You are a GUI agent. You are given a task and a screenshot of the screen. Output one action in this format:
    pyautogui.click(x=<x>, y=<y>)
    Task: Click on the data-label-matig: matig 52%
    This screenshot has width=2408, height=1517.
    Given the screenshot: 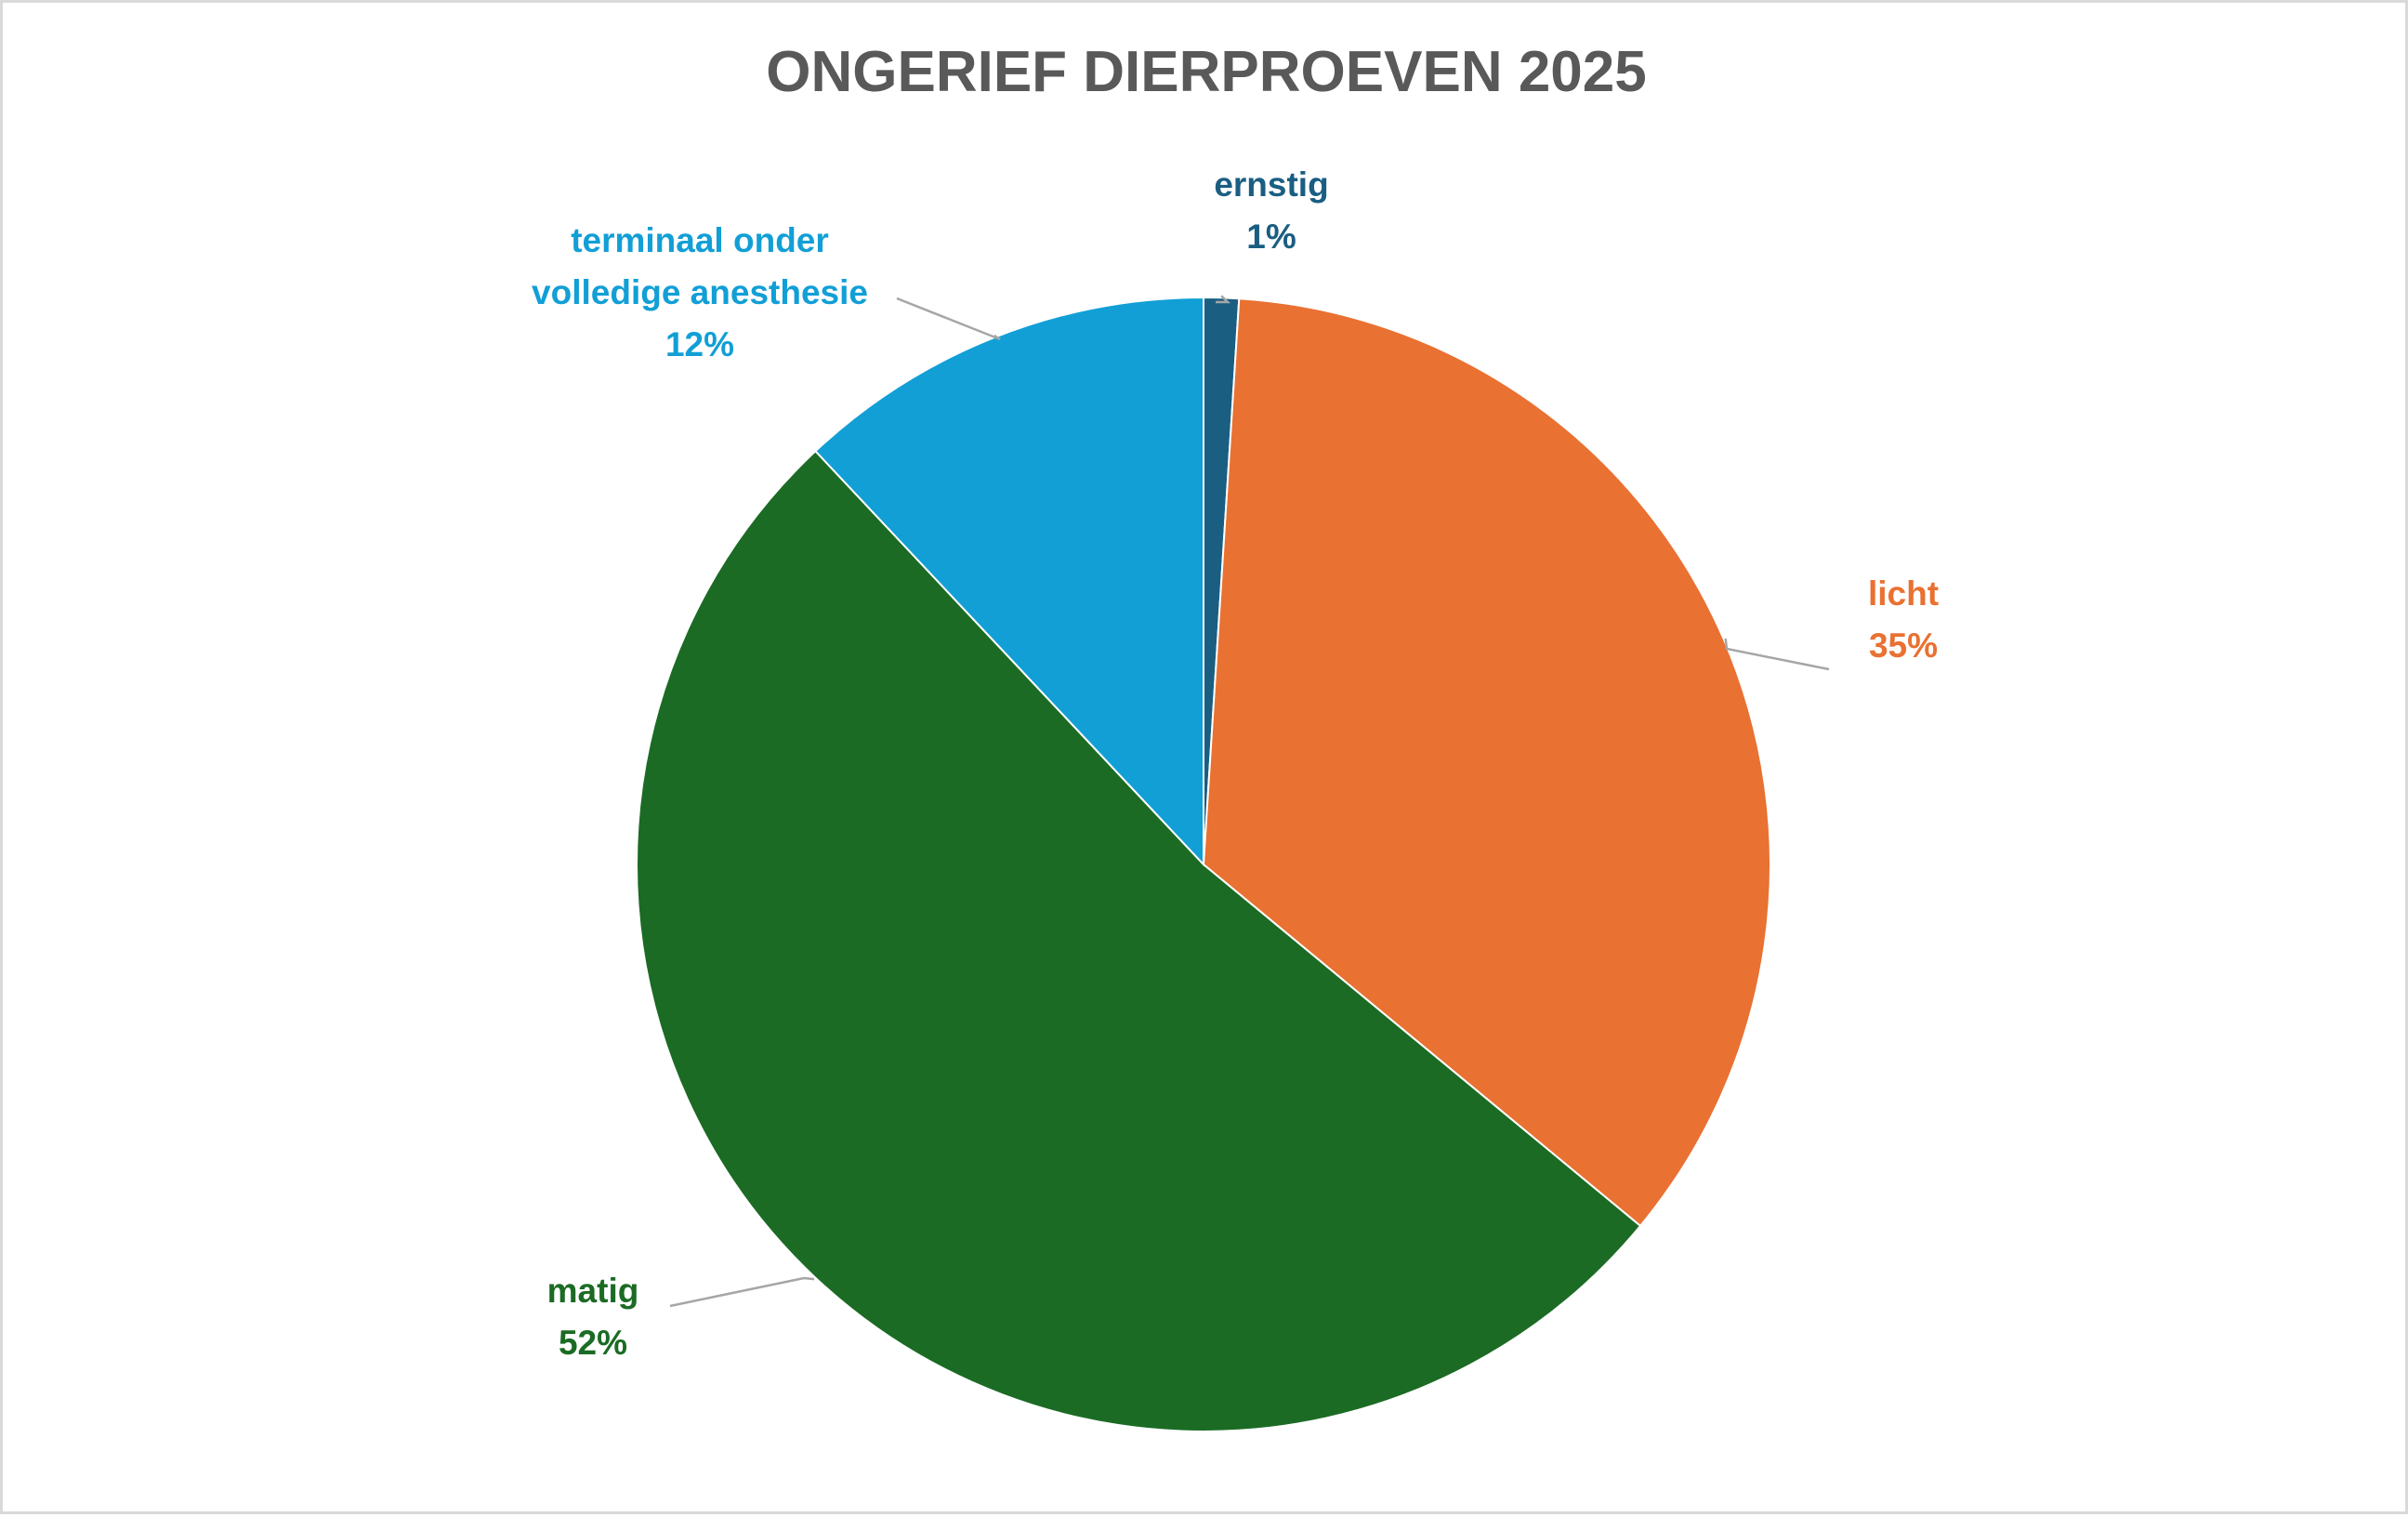 What is the action you would take?
    pyautogui.click(x=593, y=1317)
    